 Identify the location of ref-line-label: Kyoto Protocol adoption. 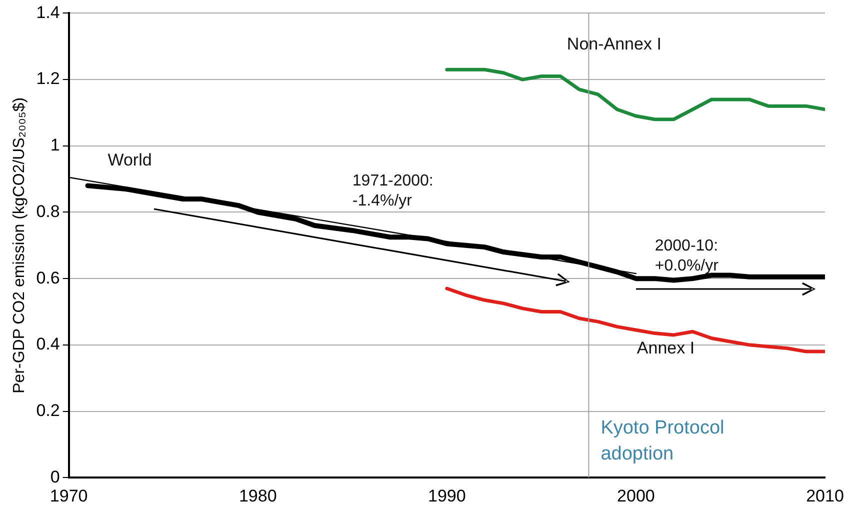
(662, 441).